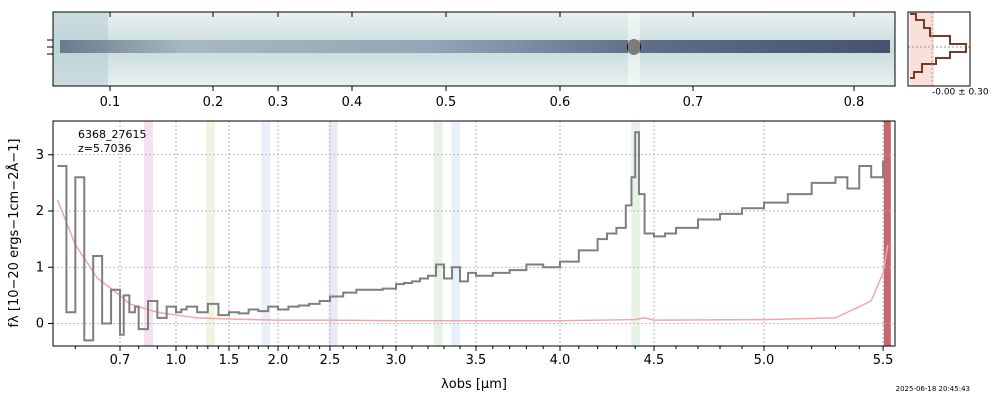 The image size is (1000, 400). I want to click on histogram-panel: -0.00 ± 0.30, so click(948, 54).